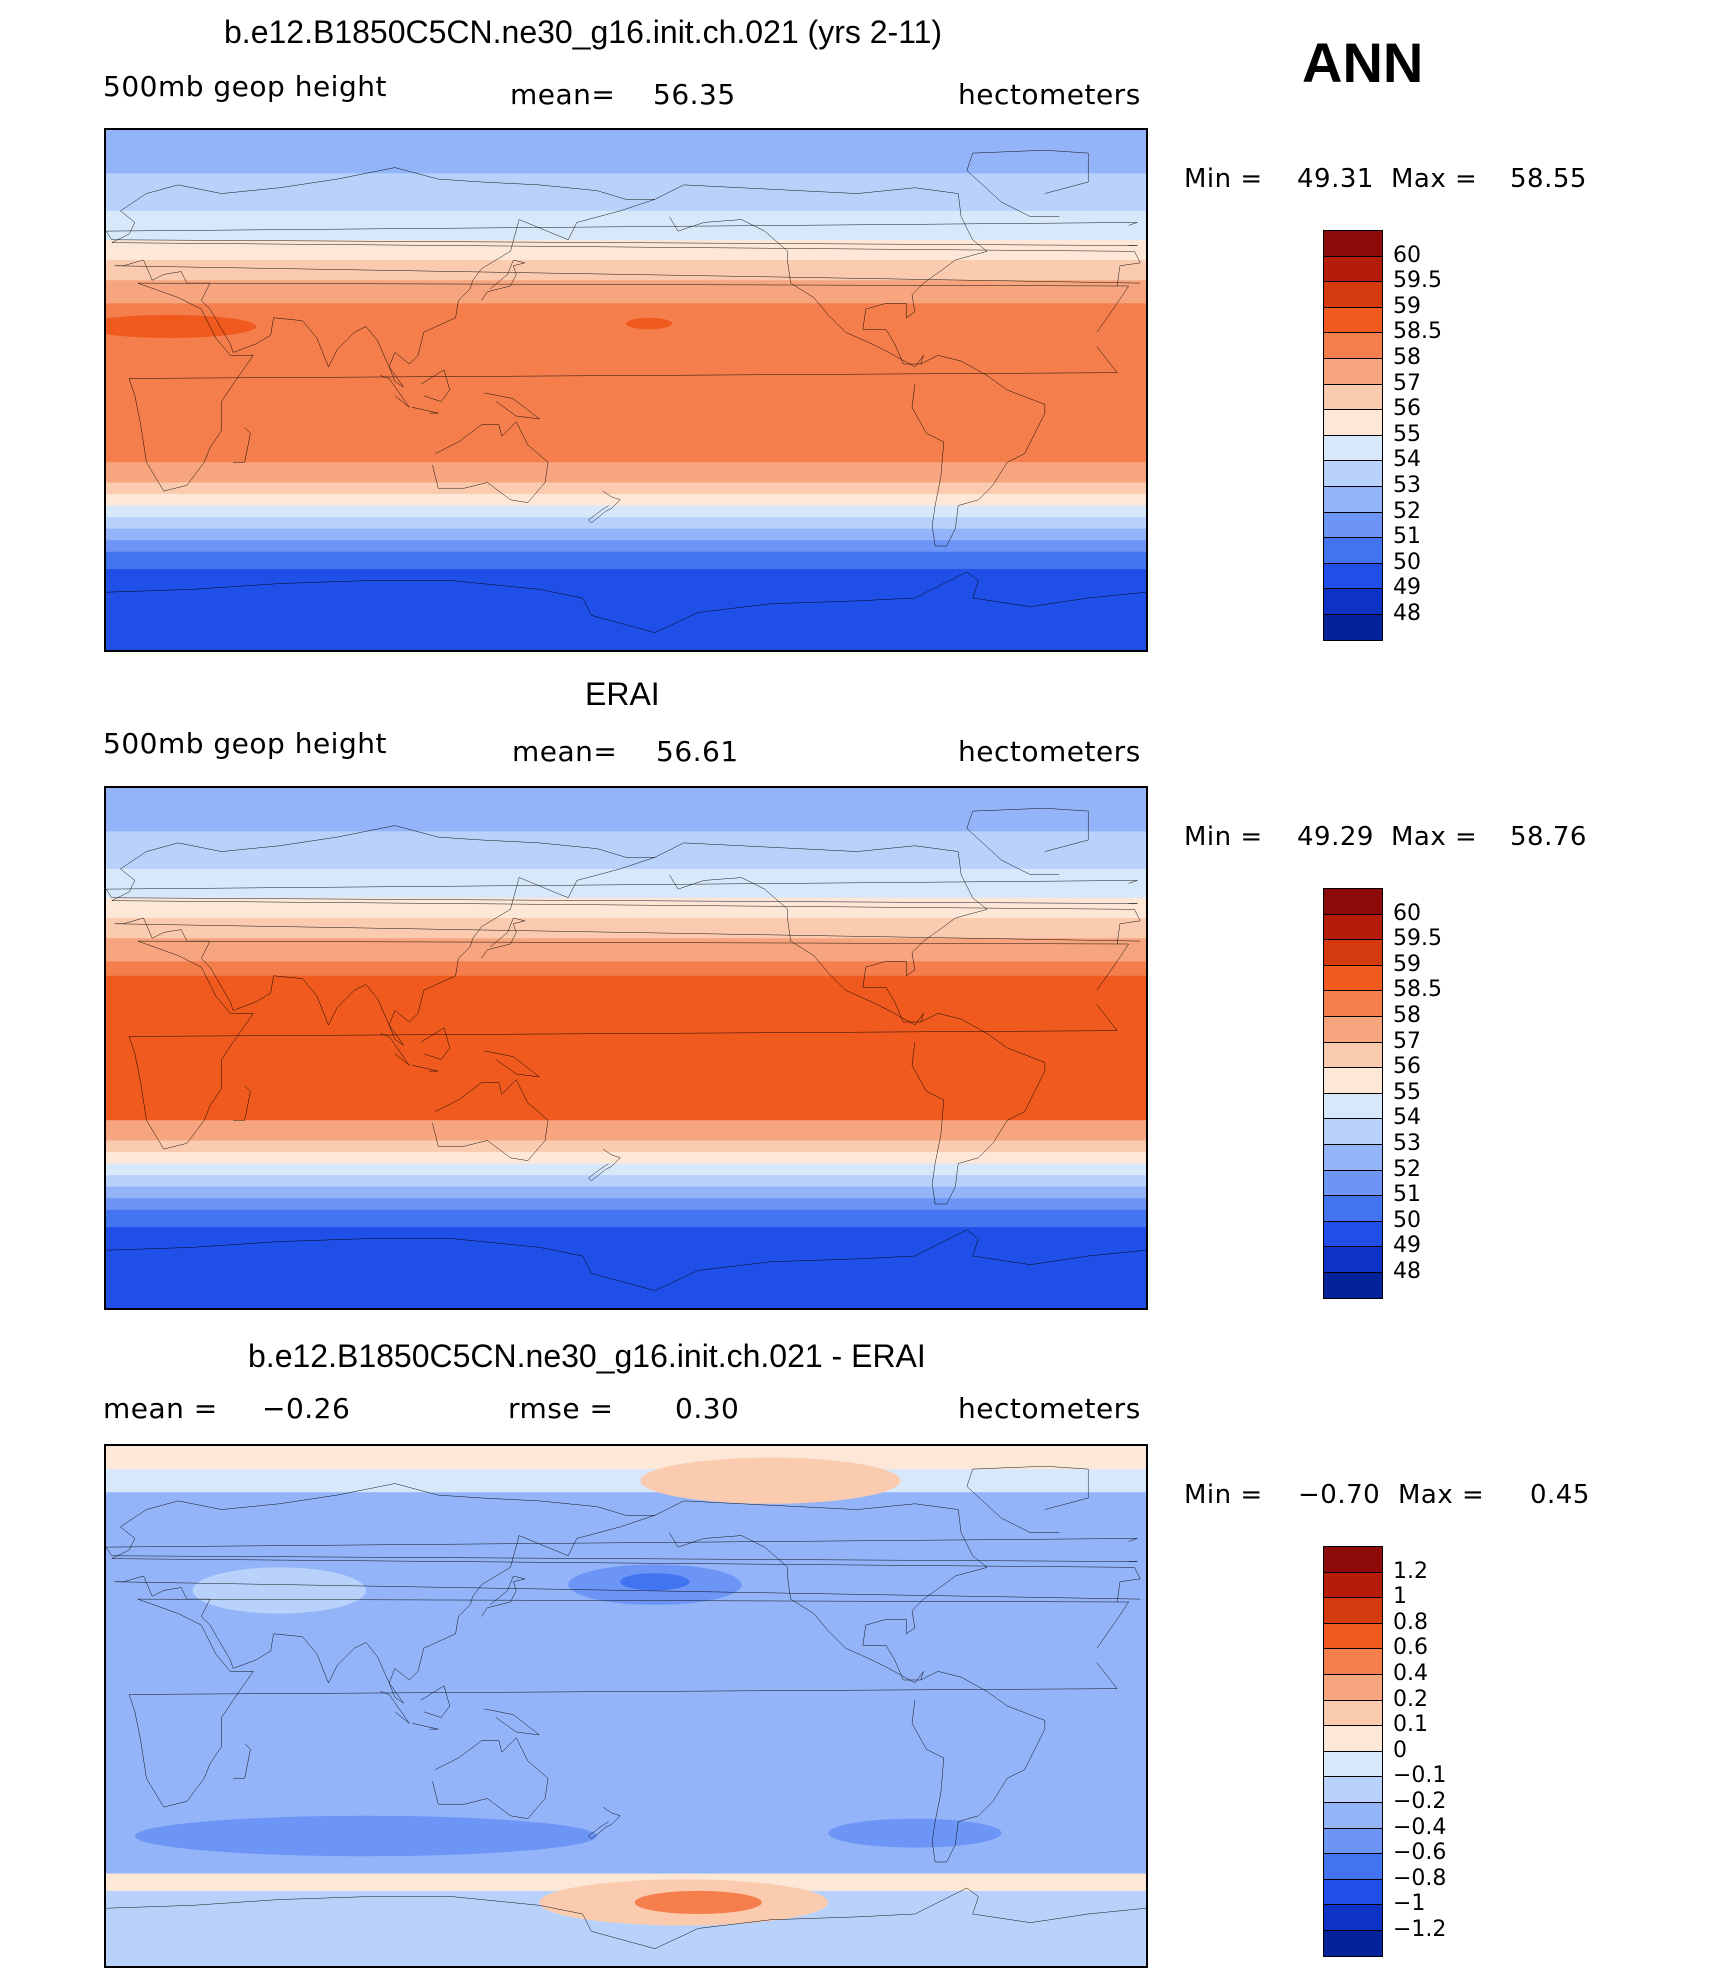 The width and height of the screenshot is (1710, 1986). I want to click on season-label: ANN, so click(1363, 62).